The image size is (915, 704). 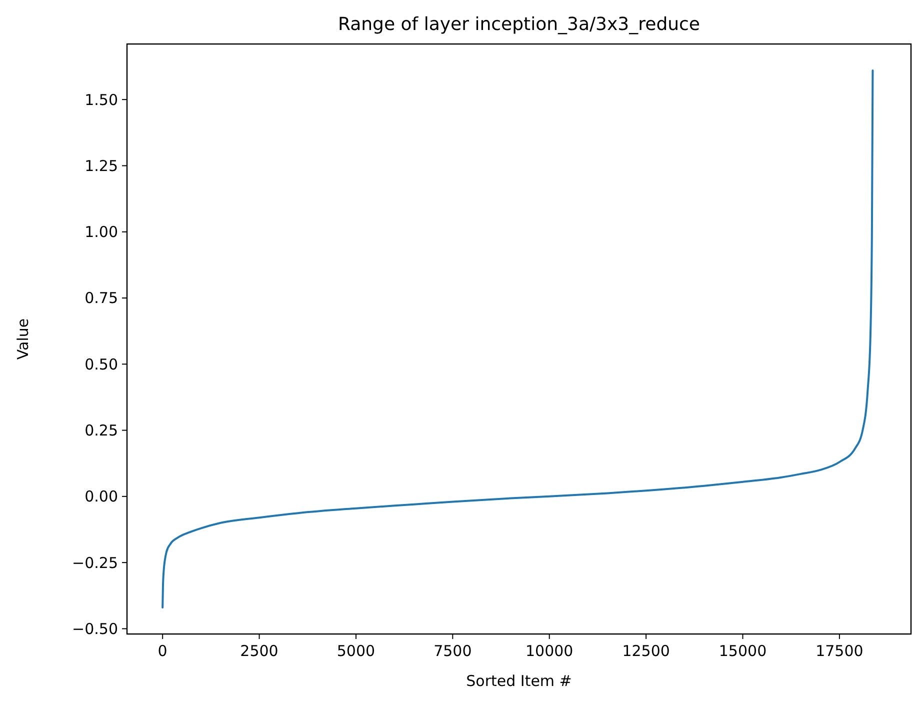 I want to click on y-tick-label: −0.25, so click(x=95, y=563).